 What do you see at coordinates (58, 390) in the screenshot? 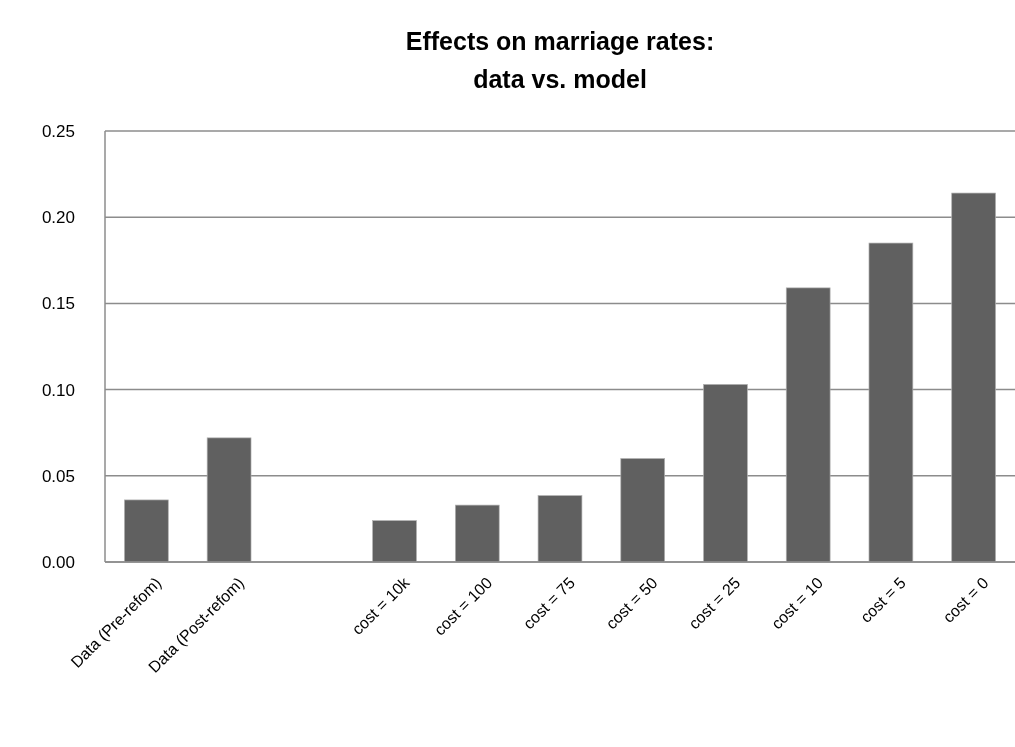
I see `y-tick-label: 0.10` at bounding box center [58, 390].